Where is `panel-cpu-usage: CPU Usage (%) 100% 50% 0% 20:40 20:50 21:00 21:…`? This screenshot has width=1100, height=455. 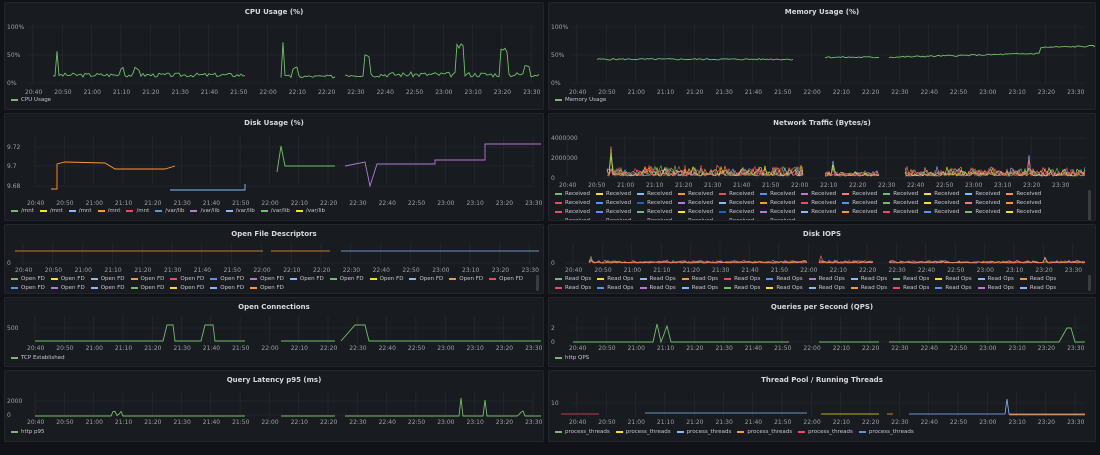
panel-cpu-usage: CPU Usage (%) 100% 50% 0% 20:40 20:50 21:00 21:… is located at coordinates (274, 56).